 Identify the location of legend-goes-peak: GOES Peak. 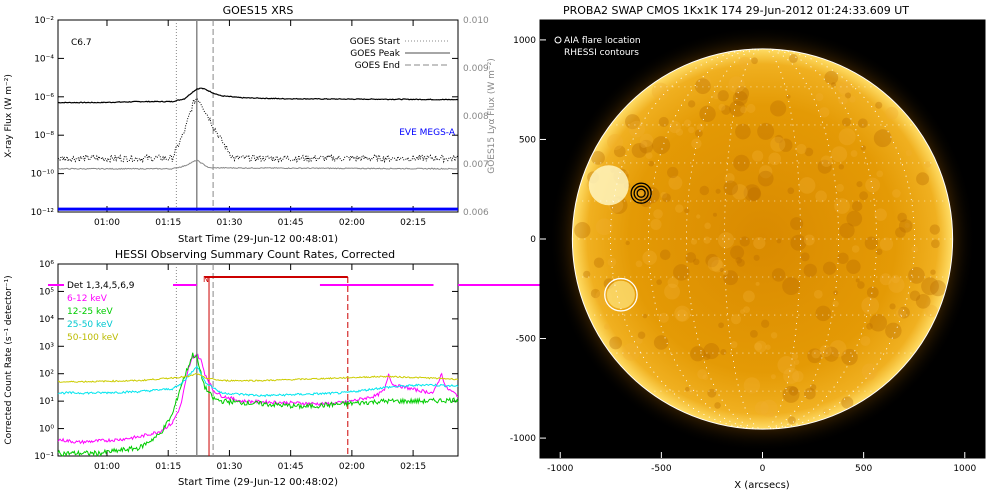
(375, 54).